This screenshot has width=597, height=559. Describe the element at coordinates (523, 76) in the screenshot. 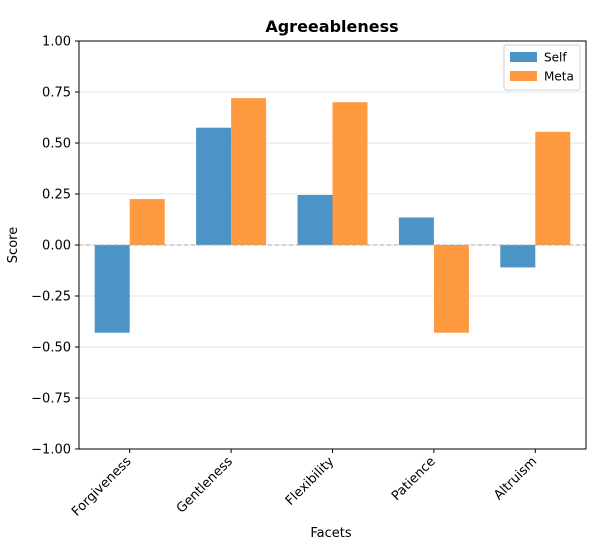

I see `legend-swatch-meta` at that location.